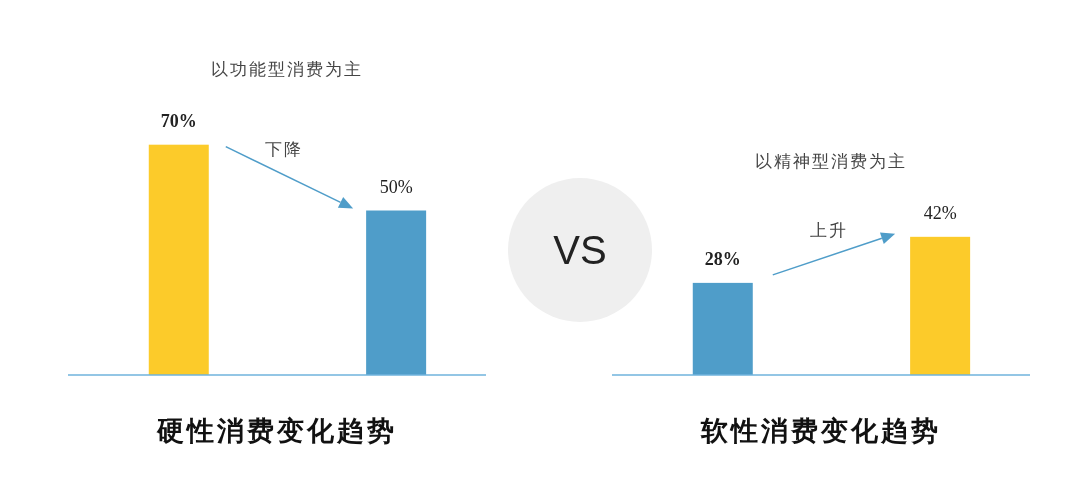  I want to click on annotation: 上升, so click(828, 230).